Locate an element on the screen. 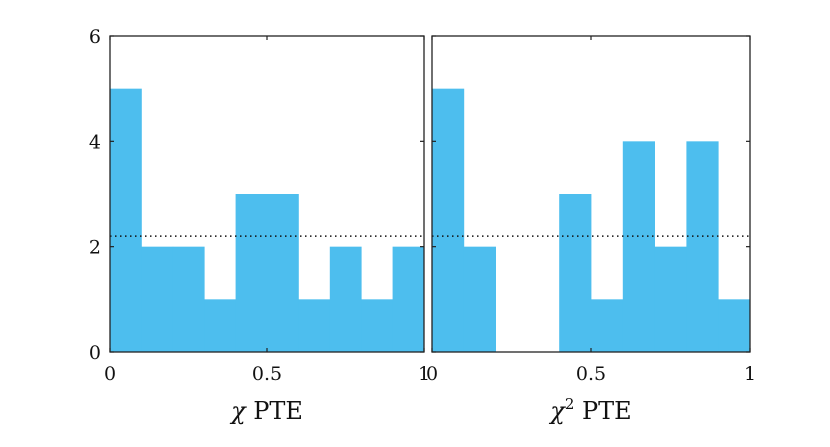 The width and height of the screenshot is (830, 447). y-tick-label: 6 is located at coordinates (95, 37).